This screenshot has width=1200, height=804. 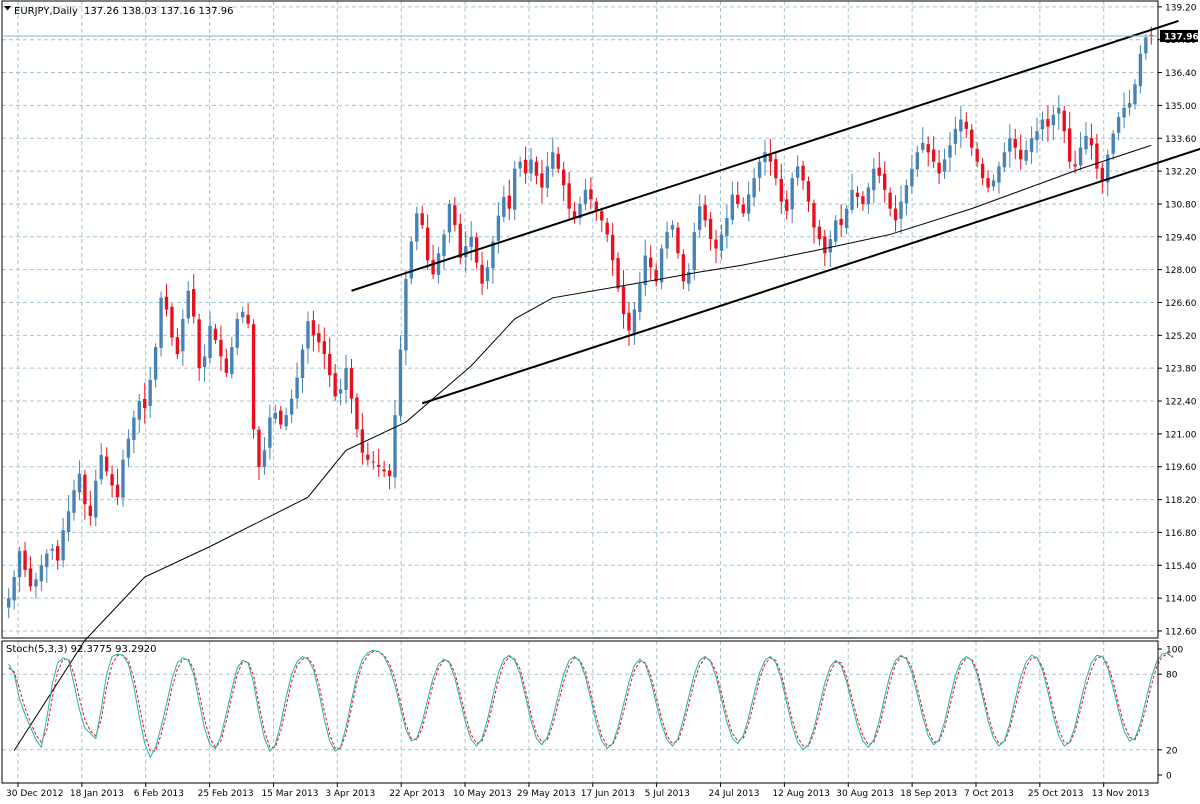 What do you see at coordinates (1181, 468) in the screenshot?
I see `price-tick-label: 119.60` at bounding box center [1181, 468].